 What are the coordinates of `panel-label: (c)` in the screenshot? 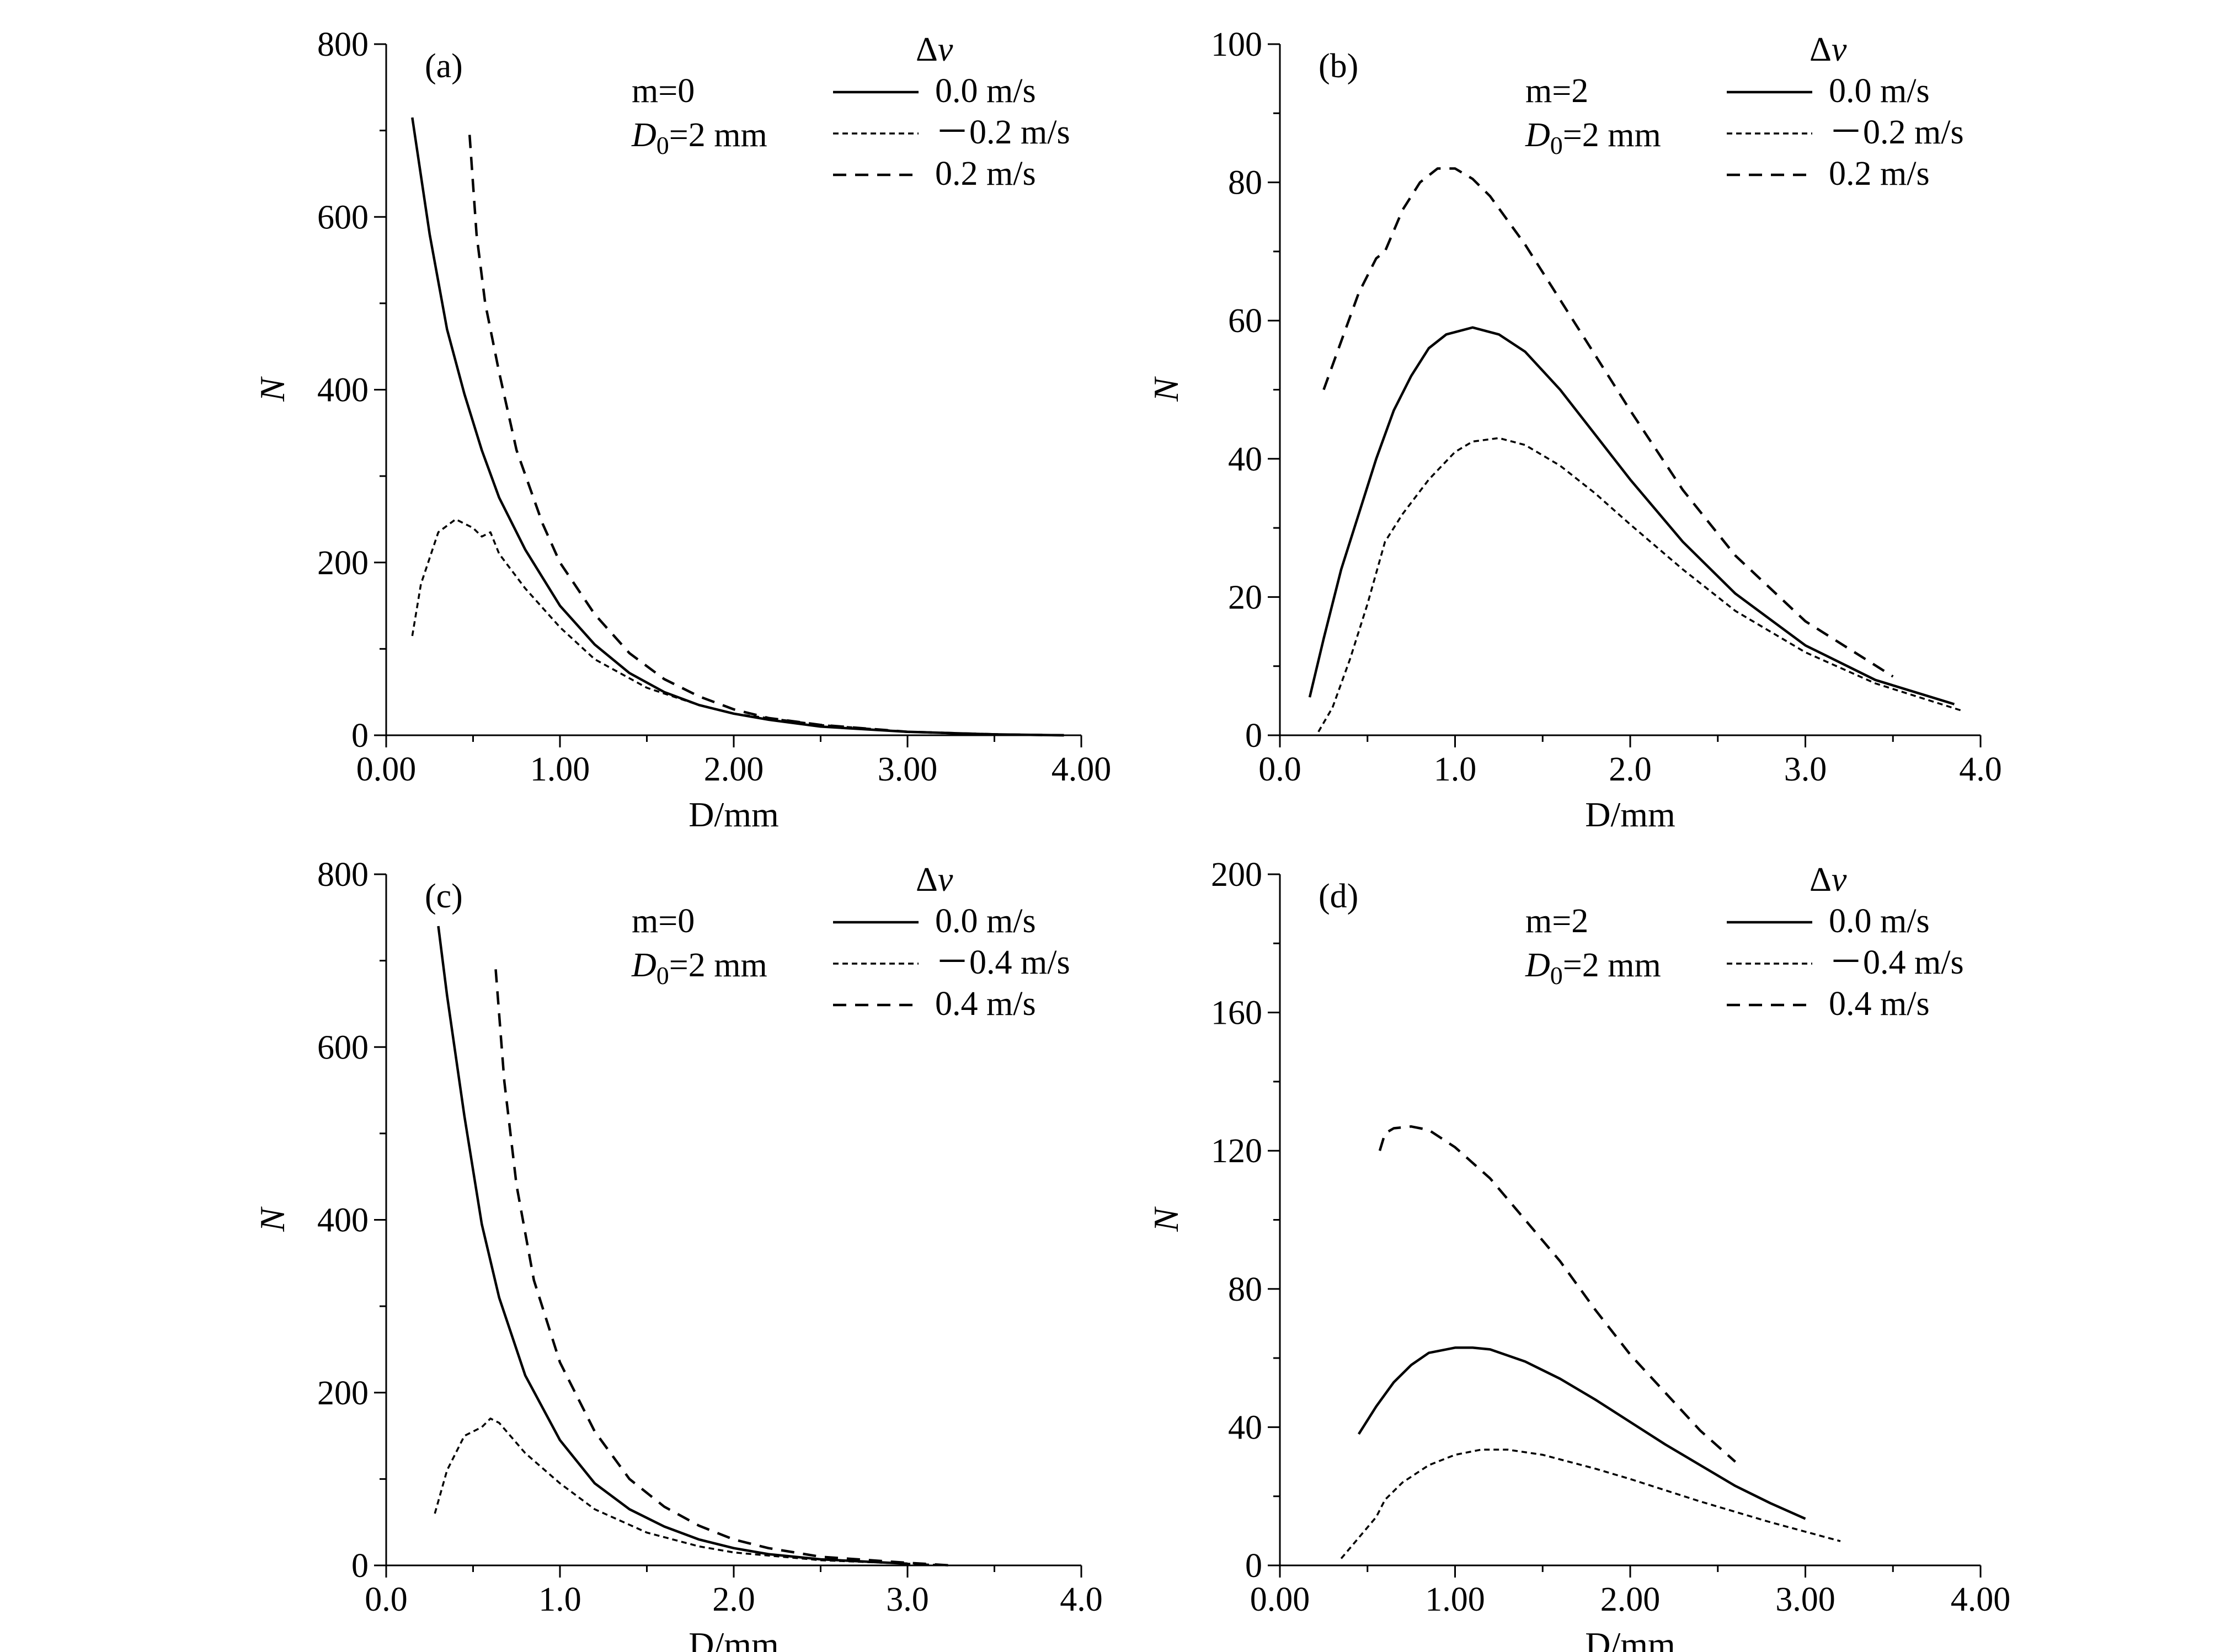 It's located at (444, 896).